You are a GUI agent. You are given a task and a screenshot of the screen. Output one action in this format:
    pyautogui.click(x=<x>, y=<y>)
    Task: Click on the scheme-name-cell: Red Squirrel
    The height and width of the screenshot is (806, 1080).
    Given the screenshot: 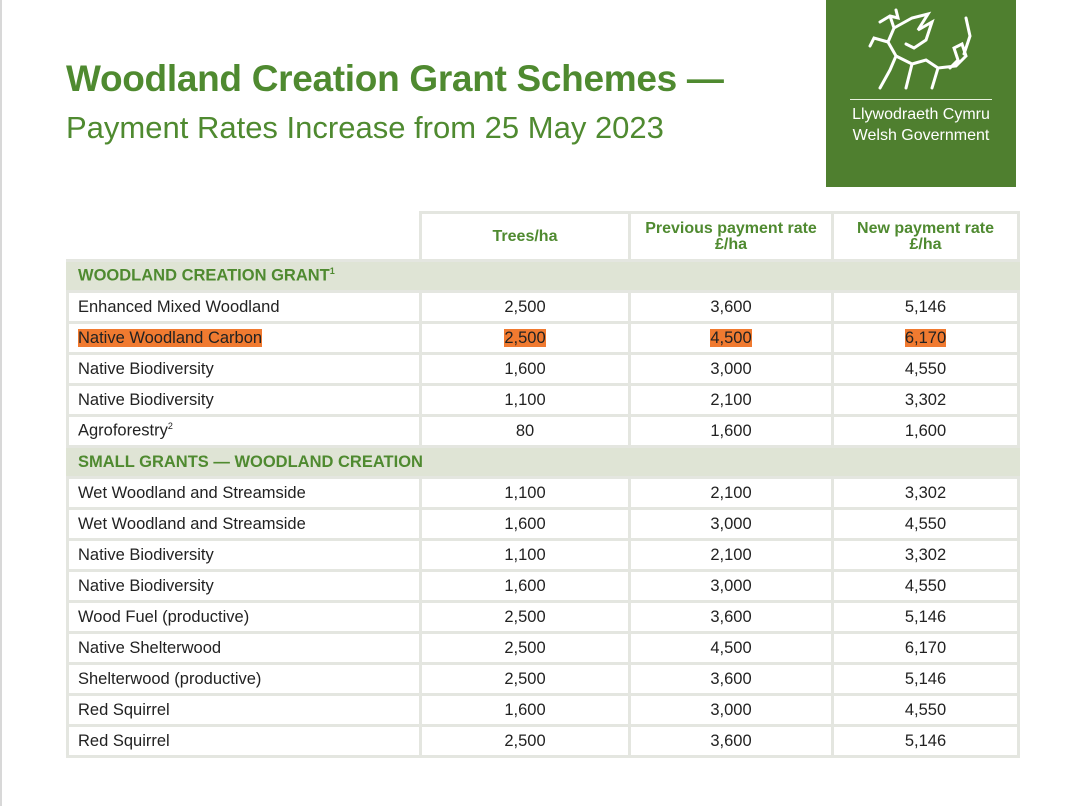 What is the action you would take?
    pyautogui.click(x=244, y=741)
    